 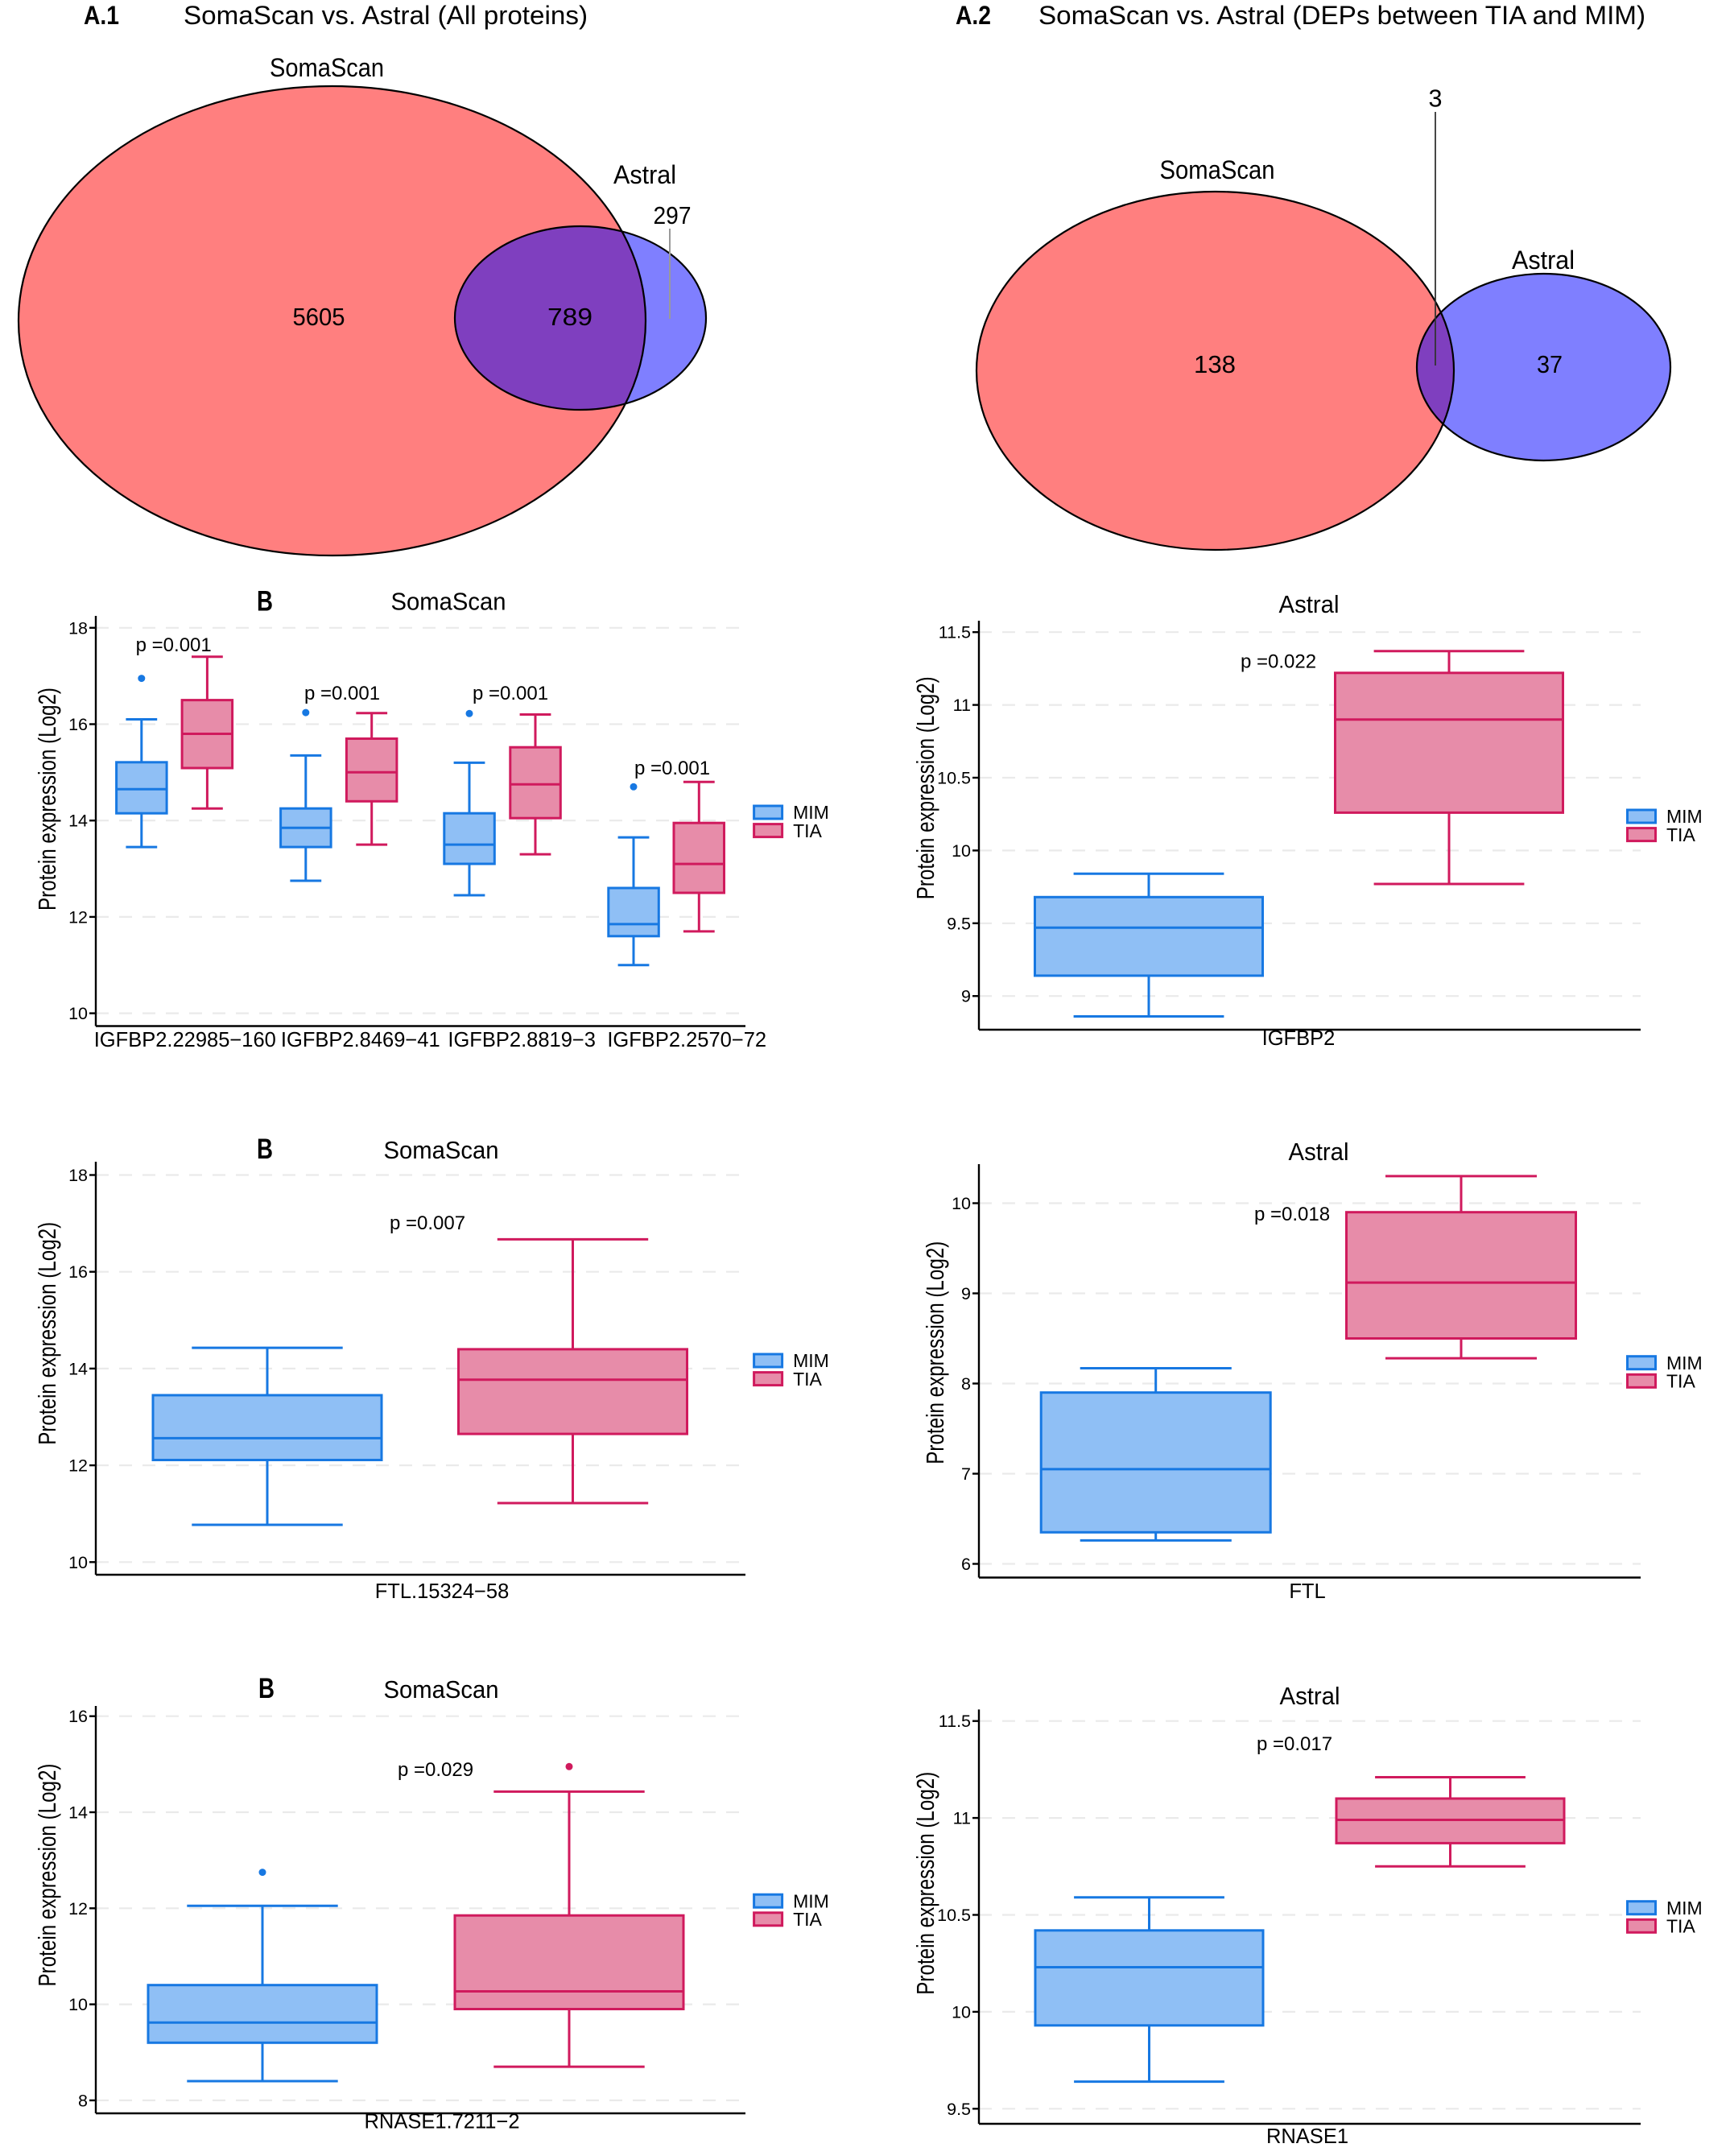 What do you see at coordinates (1278, 662) in the screenshot?
I see `svg-text: p =0.022` at bounding box center [1278, 662].